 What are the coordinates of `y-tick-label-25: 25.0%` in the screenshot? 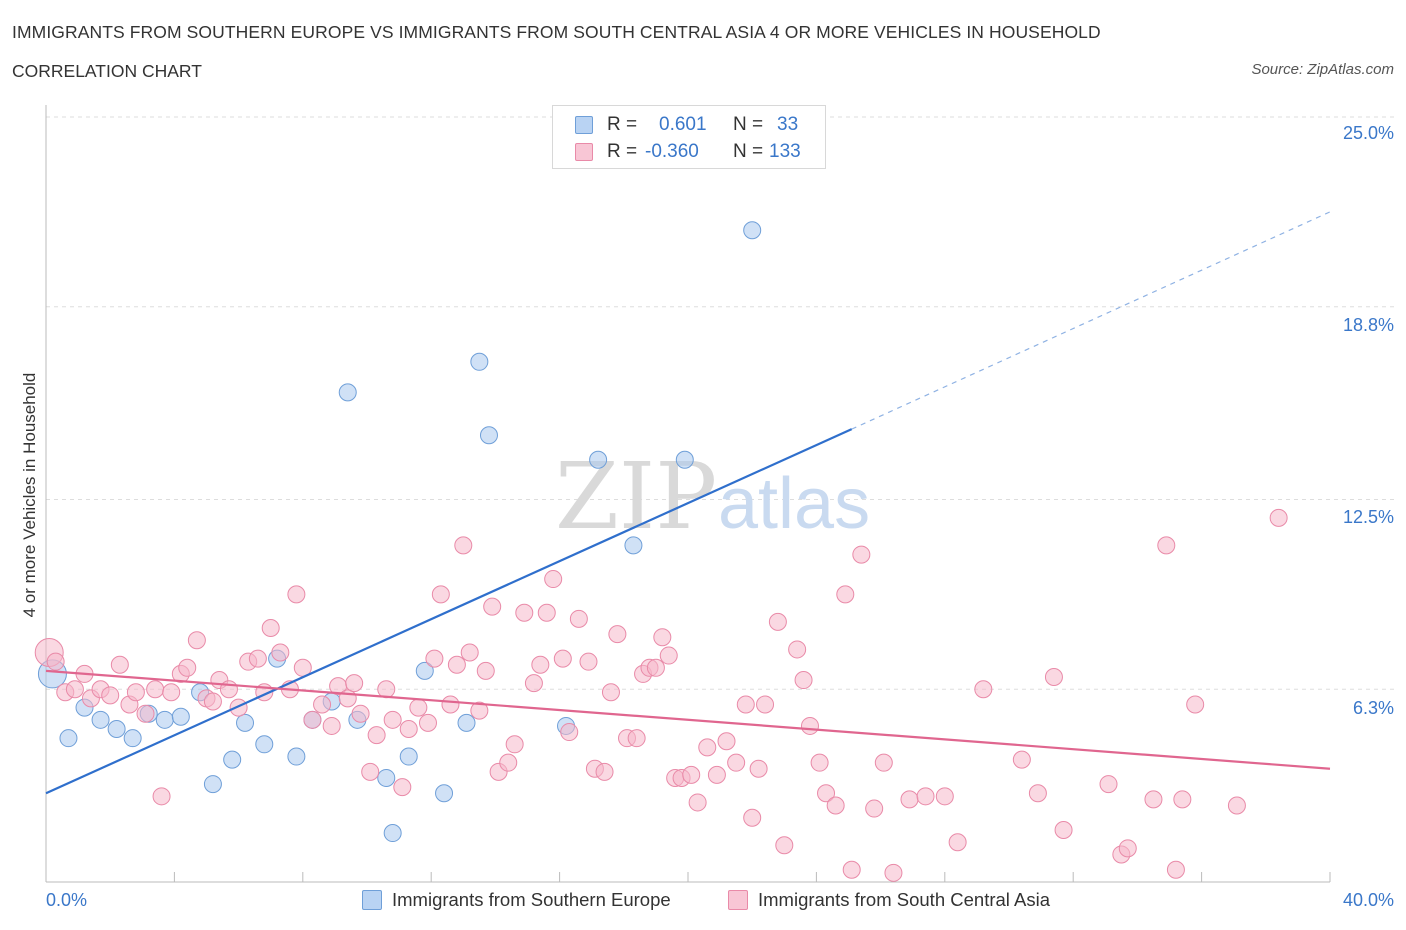 It's located at (1368, 133).